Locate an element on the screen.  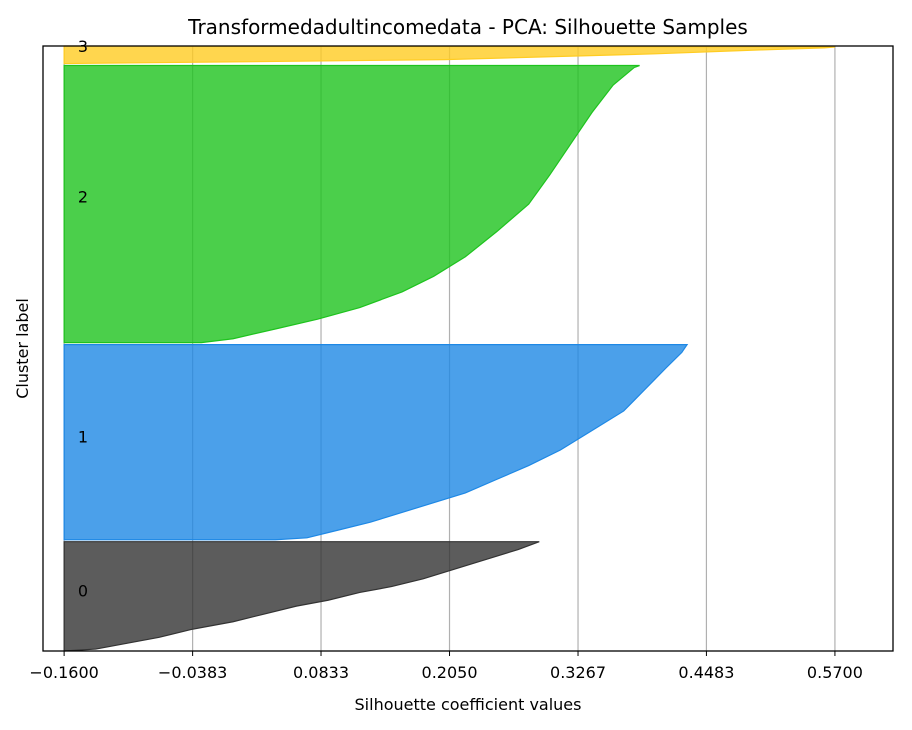
x-tick-label-4: 0.3267 is located at coordinates (578, 672).